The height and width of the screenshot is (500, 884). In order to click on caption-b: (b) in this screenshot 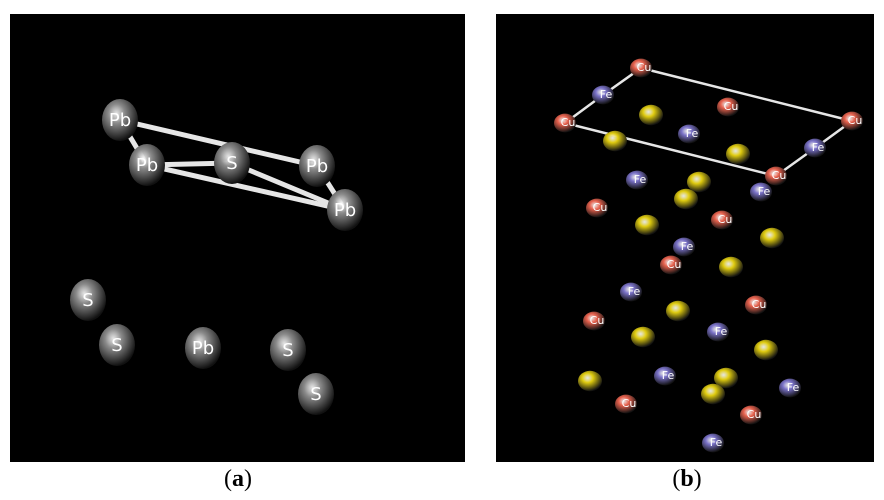, I will do `click(687, 479)`.